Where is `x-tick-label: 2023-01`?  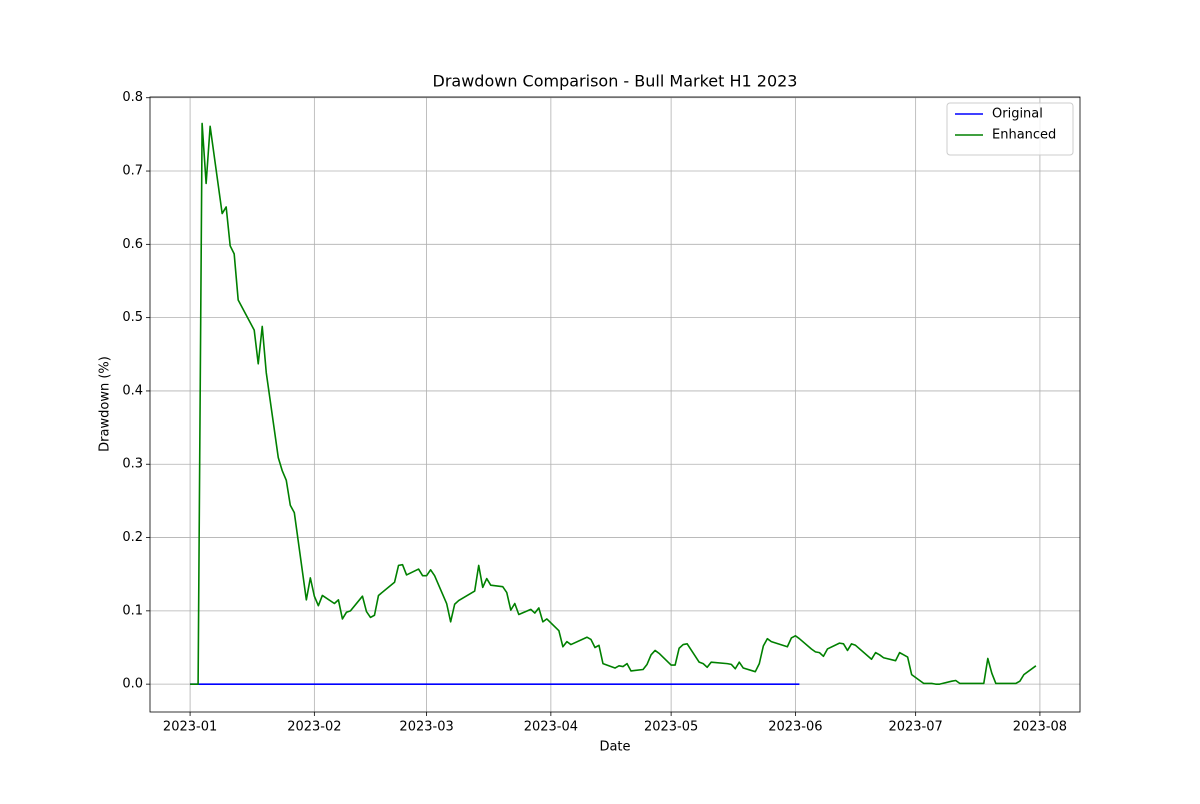 x-tick-label: 2023-01 is located at coordinates (190, 727).